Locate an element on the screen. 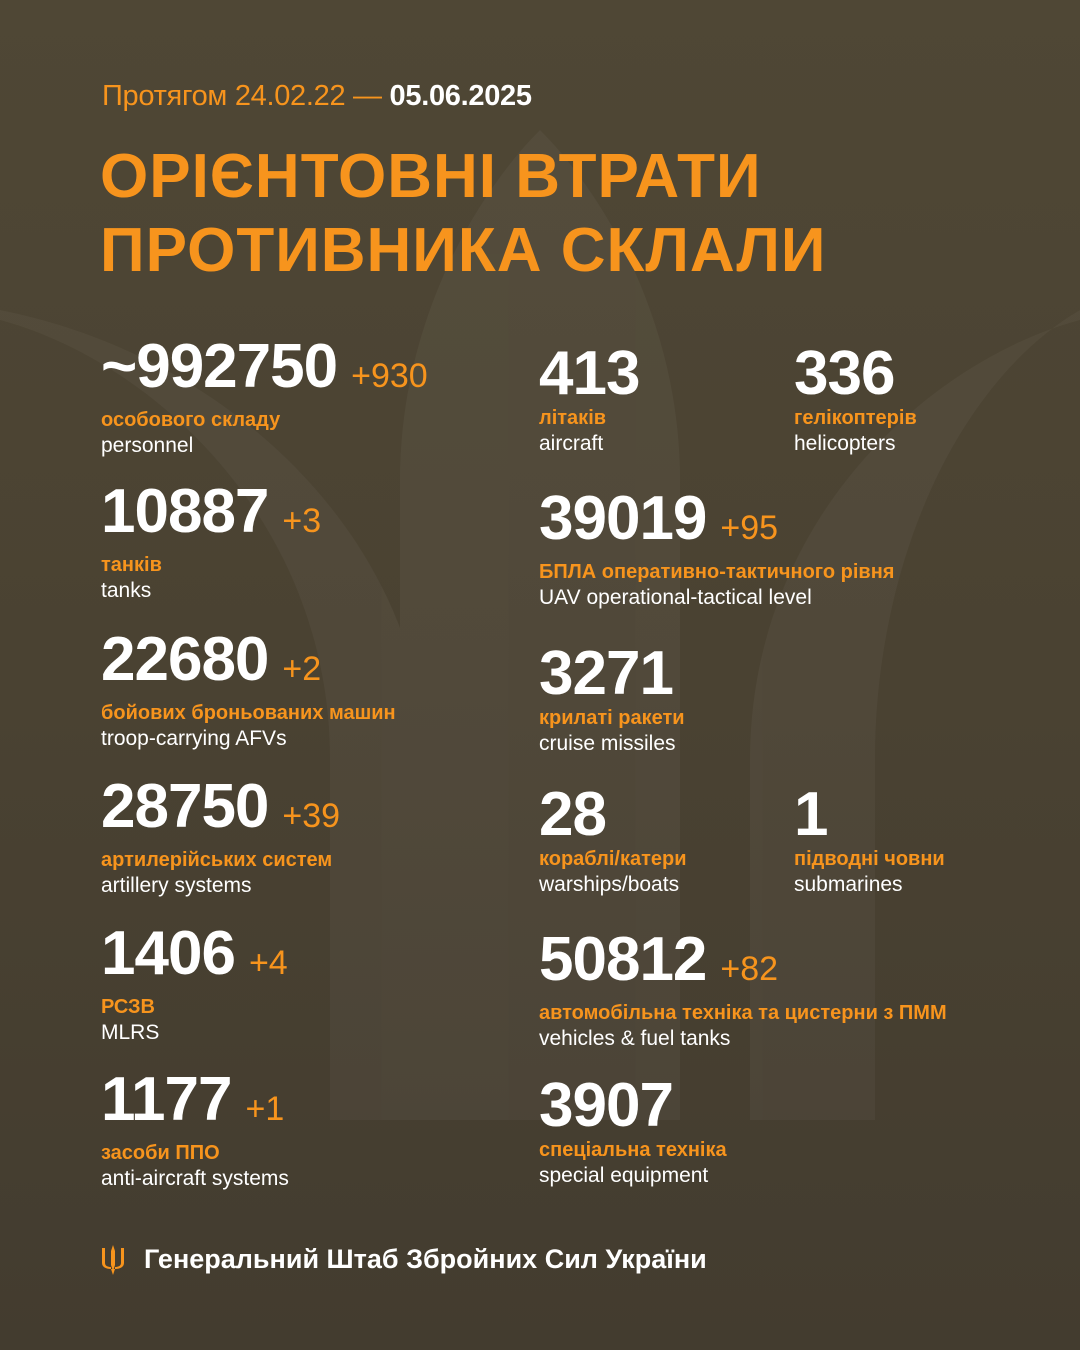  stat-value-row: ~992750 +930 is located at coordinates (264, 371).